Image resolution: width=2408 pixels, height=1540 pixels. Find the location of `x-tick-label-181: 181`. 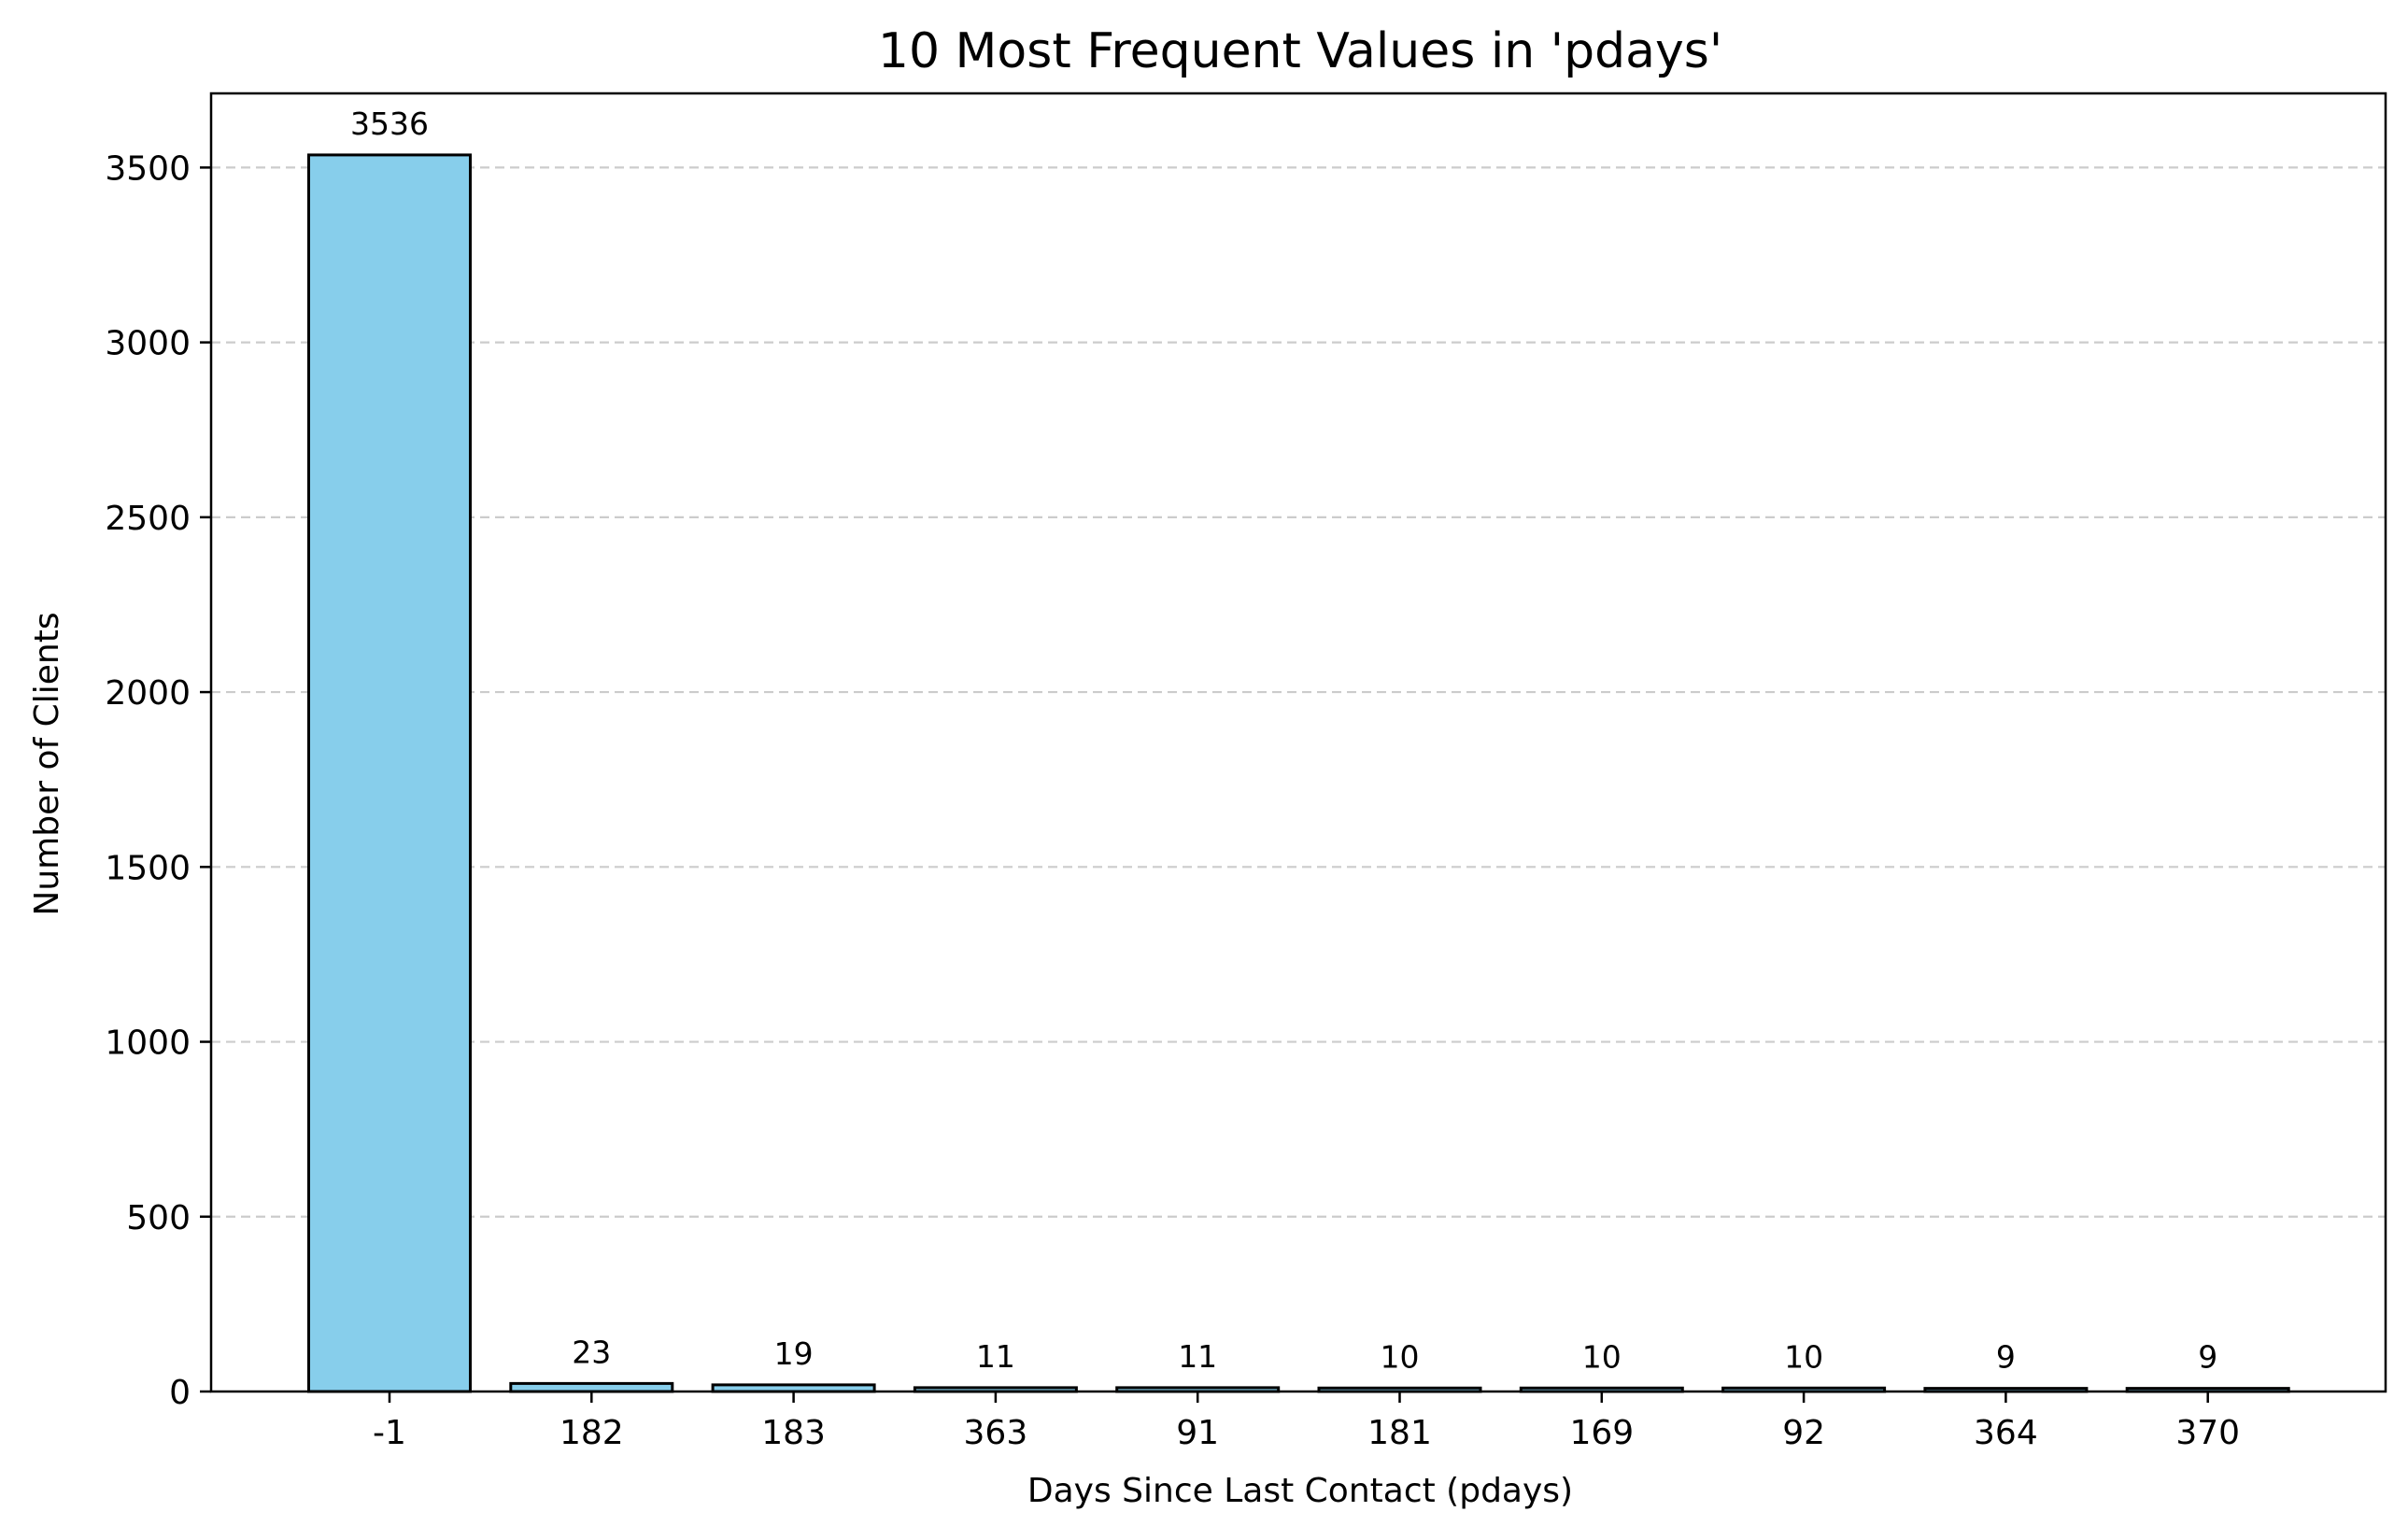

x-tick-label-181: 181 is located at coordinates (1399, 1433).